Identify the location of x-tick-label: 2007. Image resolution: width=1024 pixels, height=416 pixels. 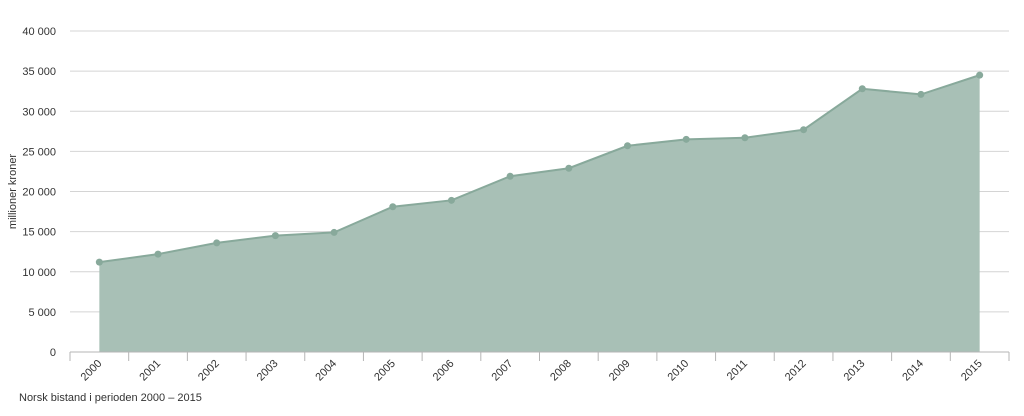
(502, 371).